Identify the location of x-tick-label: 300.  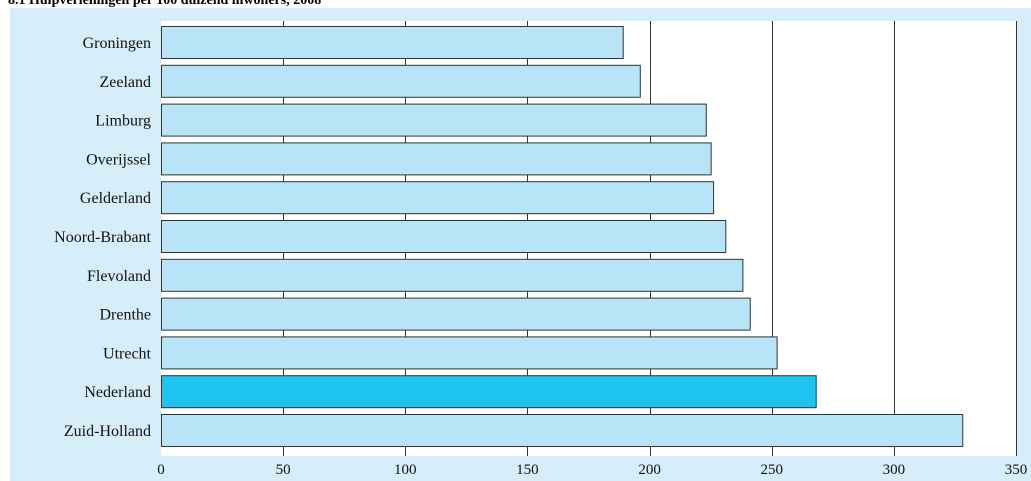
(894, 470).